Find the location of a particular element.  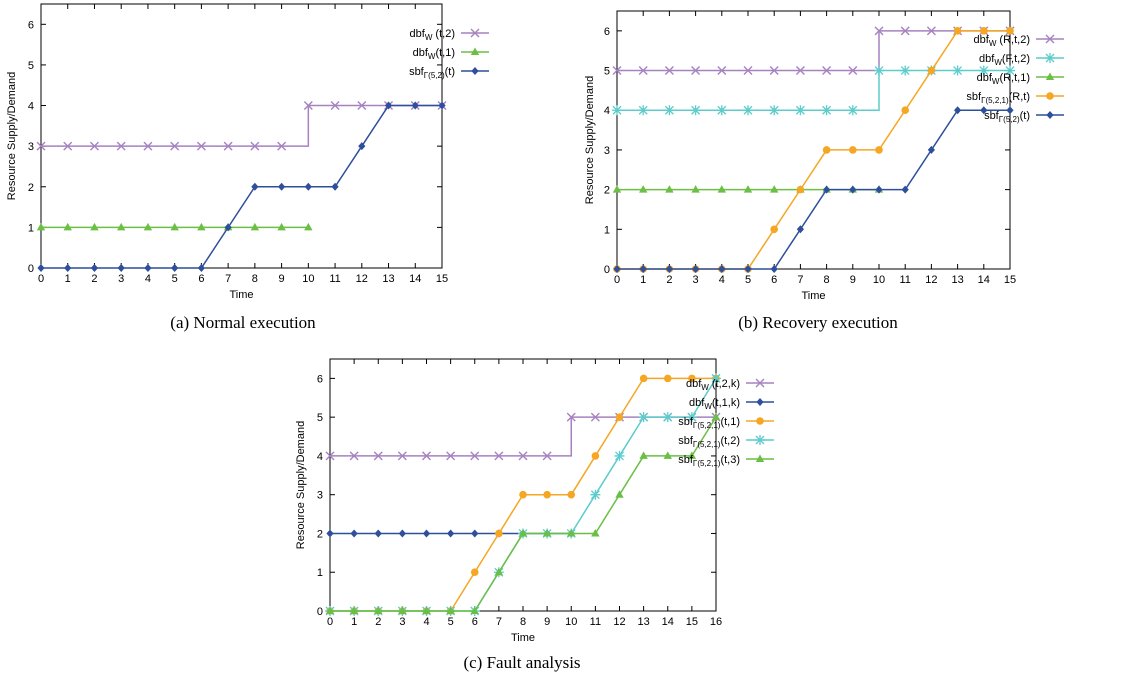

legend-item: sbfΓ(5,2,1)(R,t) is located at coordinates (1015, 98).